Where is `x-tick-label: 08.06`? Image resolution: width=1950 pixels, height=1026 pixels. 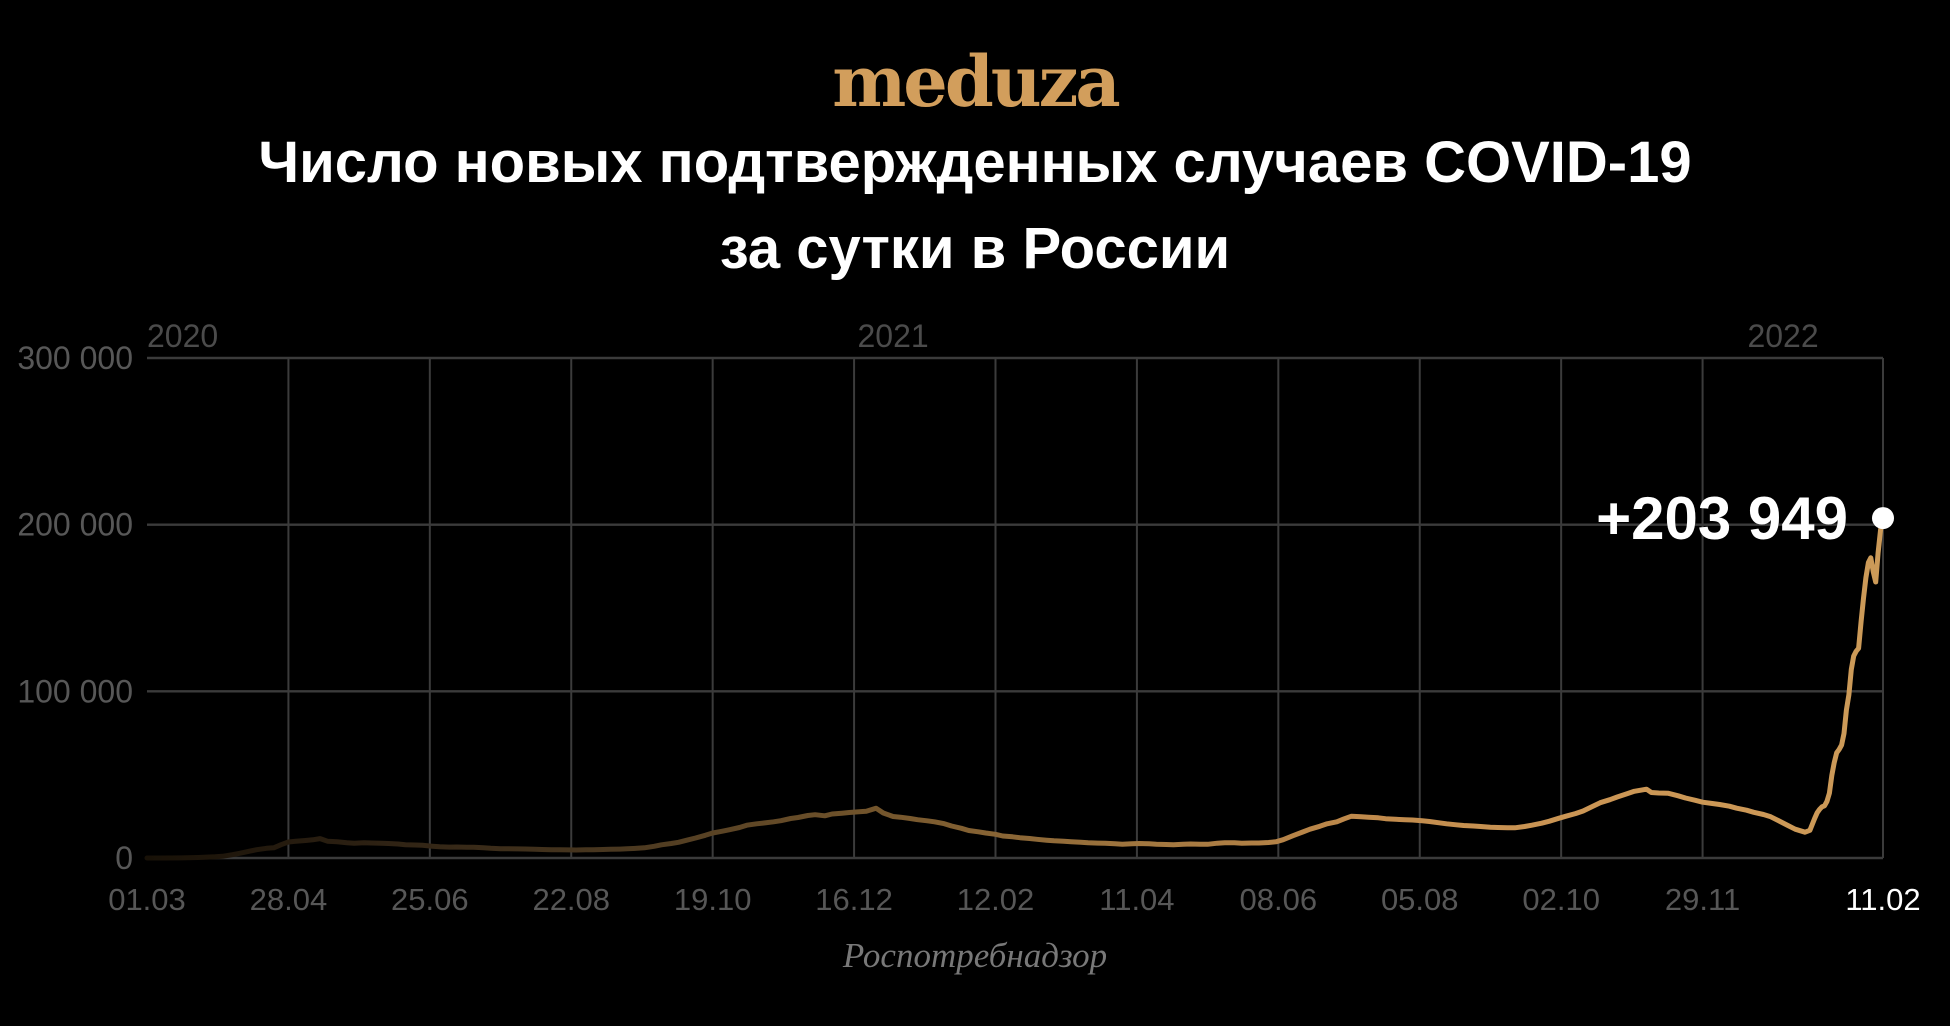 x-tick-label: 08.06 is located at coordinates (1279, 899).